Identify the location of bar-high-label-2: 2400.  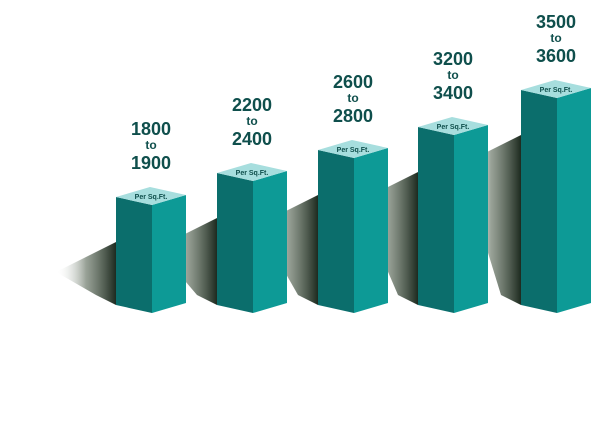
(252, 139).